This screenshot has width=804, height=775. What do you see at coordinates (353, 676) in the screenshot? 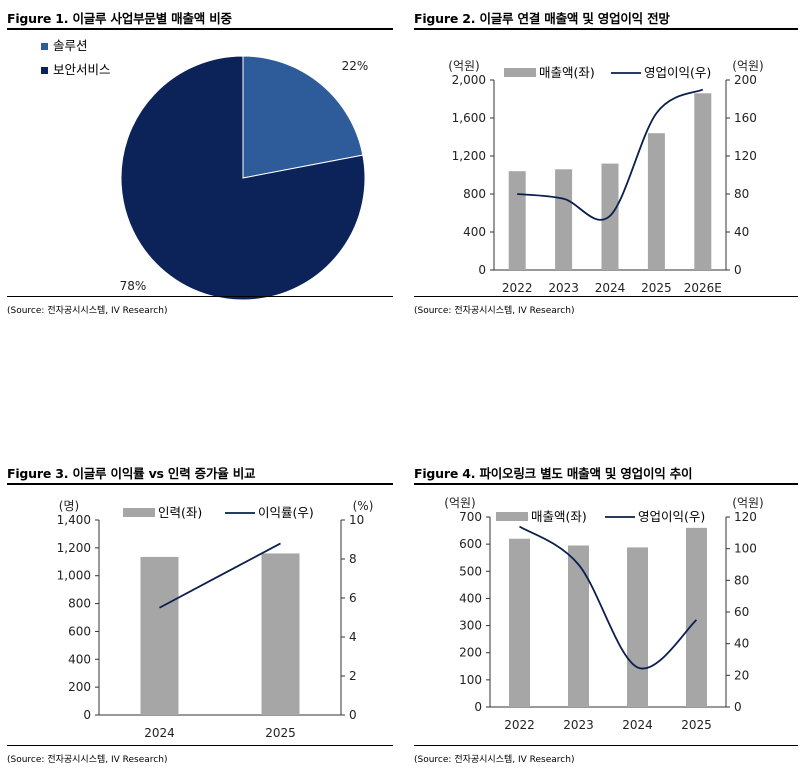
I see `right-tick-label-1: 2` at bounding box center [353, 676].